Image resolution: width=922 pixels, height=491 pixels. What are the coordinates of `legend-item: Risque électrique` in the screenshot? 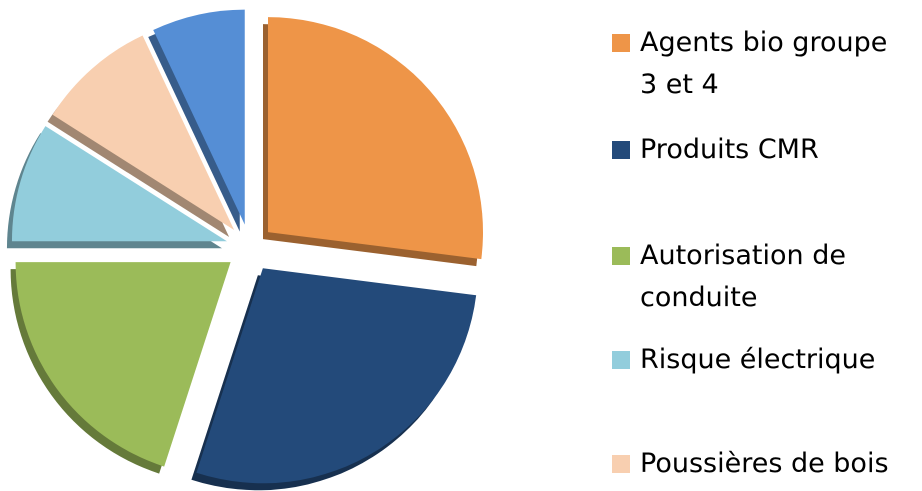 It's located at (762, 360).